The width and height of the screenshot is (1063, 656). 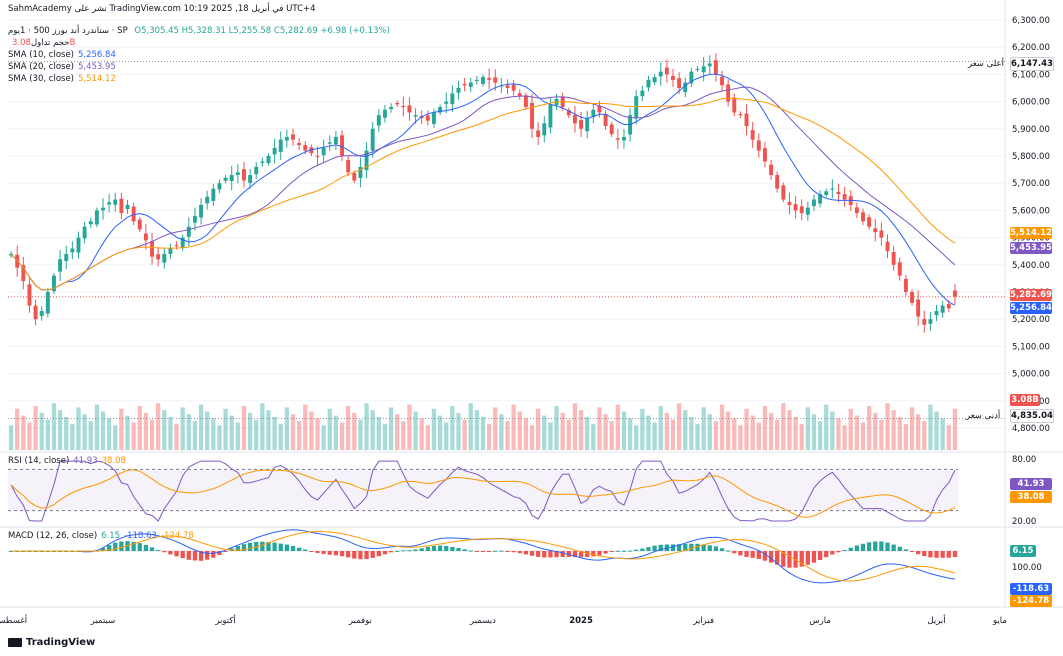 What do you see at coordinates (67, 461) in the screenshot?
I see `rsi-legend: RSI (14, close) 41.93 38.08` at bounding box center [67, 461].